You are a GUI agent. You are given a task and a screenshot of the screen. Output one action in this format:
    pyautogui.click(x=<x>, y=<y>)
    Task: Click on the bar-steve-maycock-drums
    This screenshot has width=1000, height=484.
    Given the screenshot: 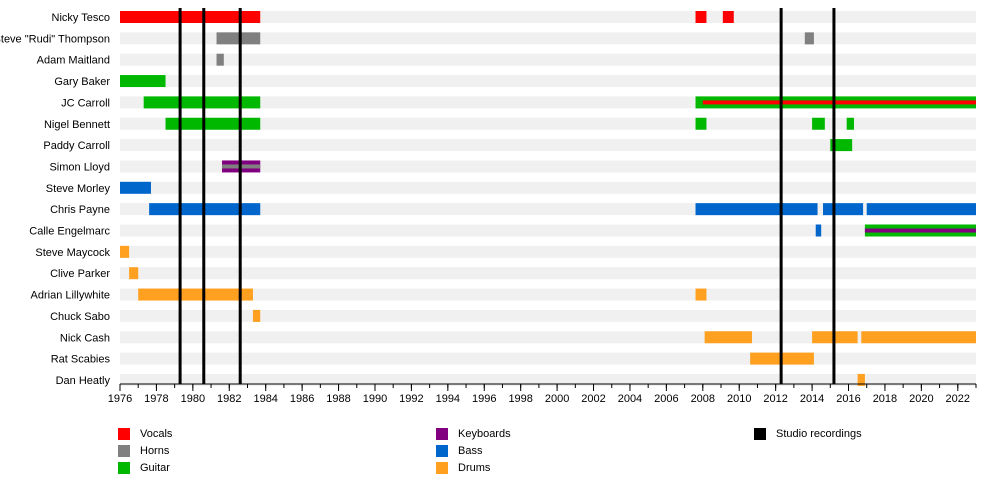 What is the action you would take?
    pyautogui.click(x=125, y=251)
    